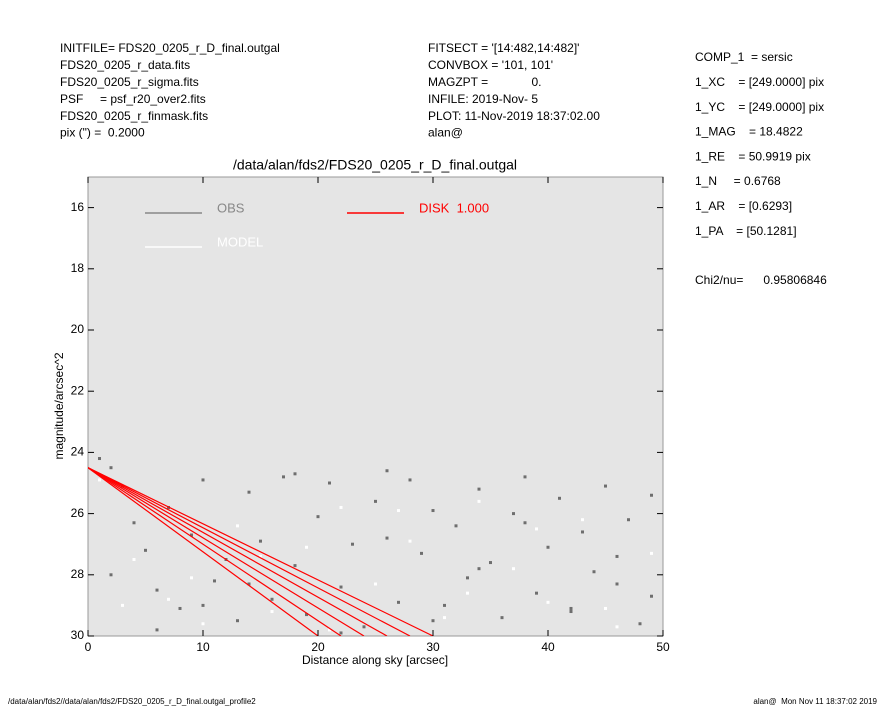 This screenshot has height=708, width=885. What do you see at coordinates (514, 116) in the screenshot?
I see `header-middle-line: PLOT: 11-Nov-2019 18:37:02.00` at bounding box center [514, 116].